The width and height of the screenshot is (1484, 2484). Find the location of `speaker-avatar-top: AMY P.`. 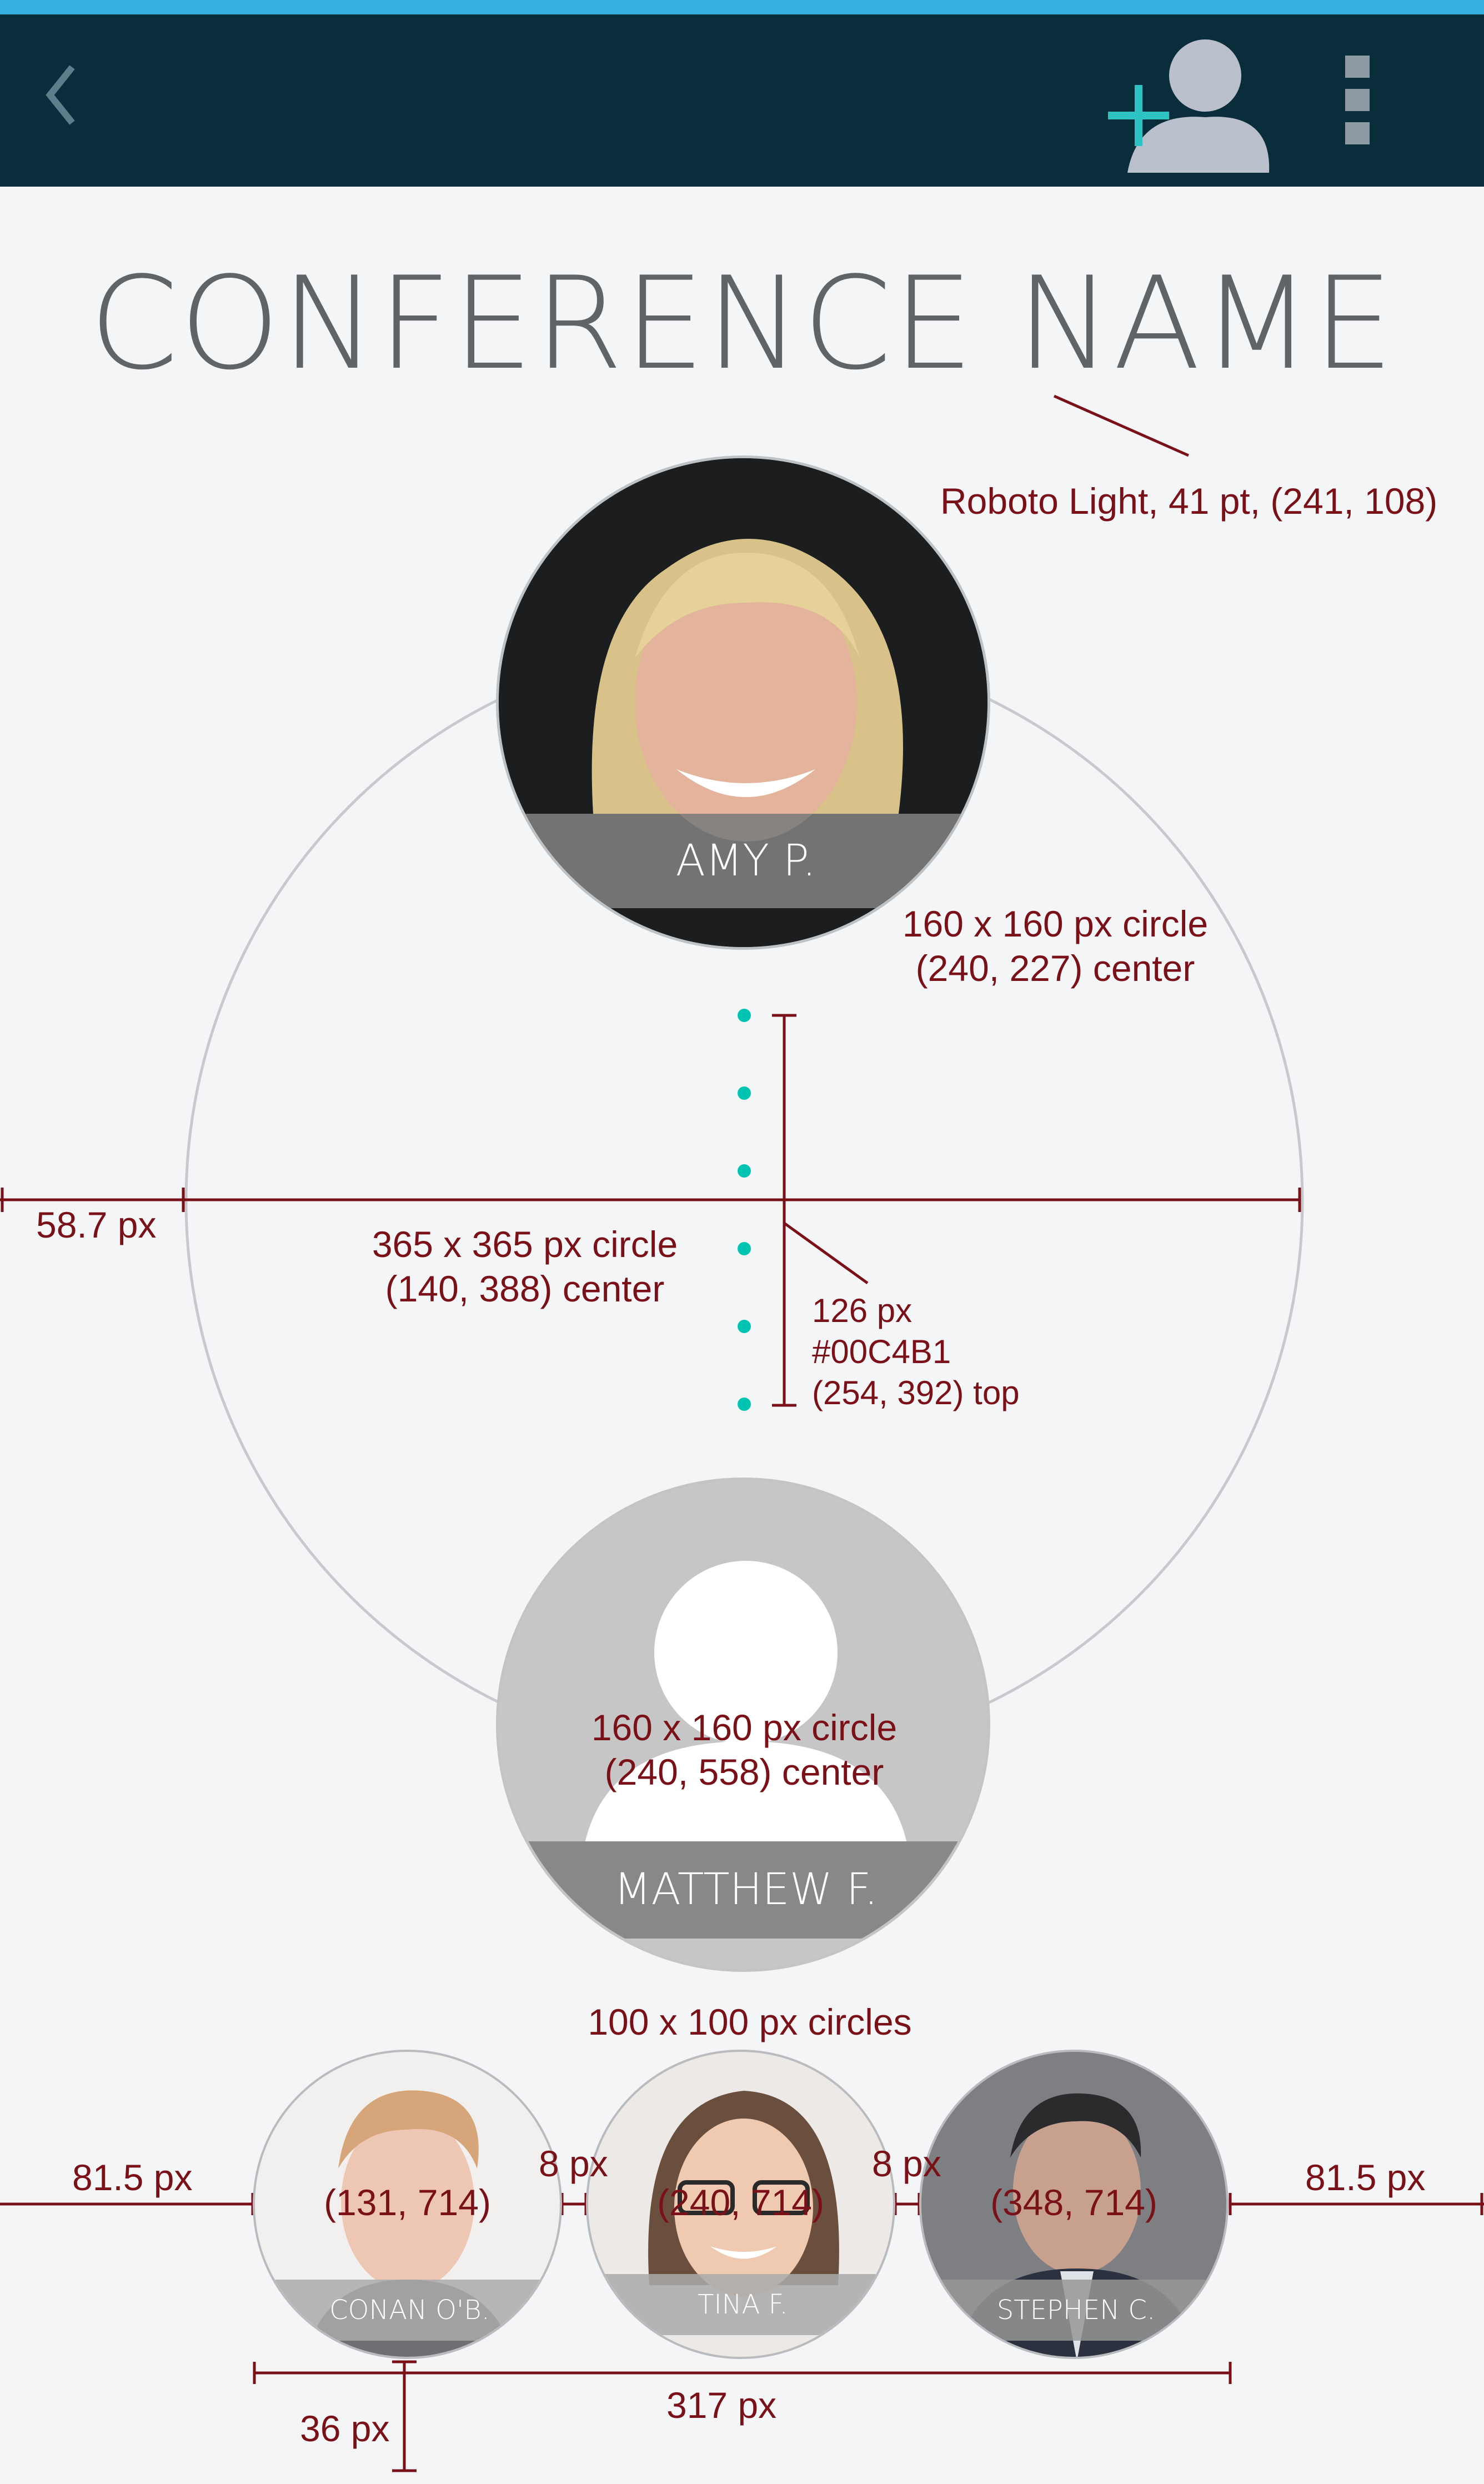

speaker-avatar-top: AMY P. is located at coordinates (743, 703).